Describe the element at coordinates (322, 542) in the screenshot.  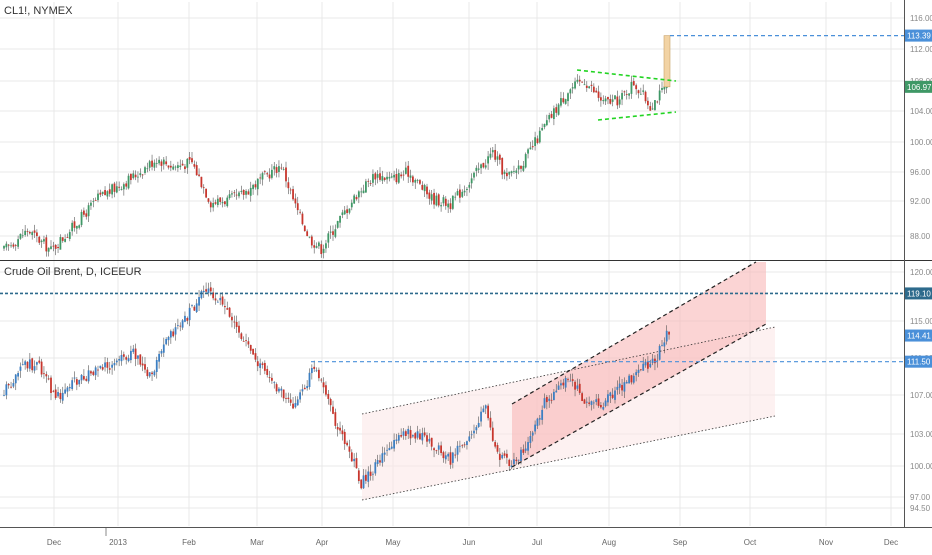
I see `x-tick-label: Apr` at that location.